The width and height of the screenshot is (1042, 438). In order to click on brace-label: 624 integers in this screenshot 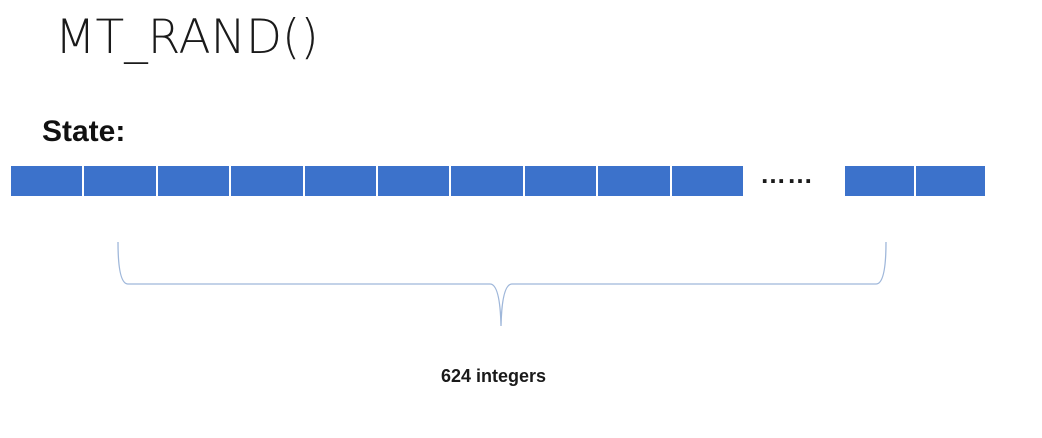, I will do `click(494, 376)`.